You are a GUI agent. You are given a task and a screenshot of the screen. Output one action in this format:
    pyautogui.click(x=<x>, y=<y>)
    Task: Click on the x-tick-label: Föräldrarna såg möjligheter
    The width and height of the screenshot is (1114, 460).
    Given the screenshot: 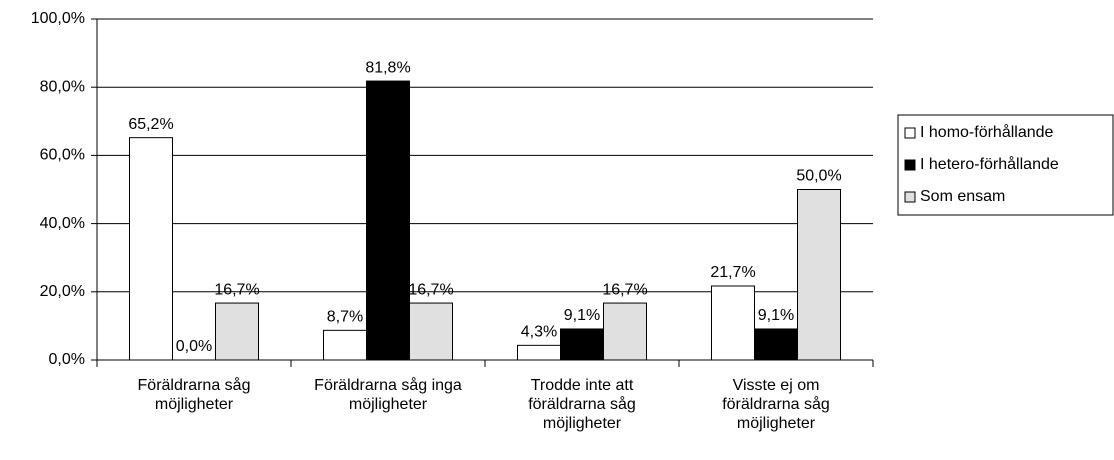 What is the action you would take?
    pyautogui.click(x=194, y=395)
    